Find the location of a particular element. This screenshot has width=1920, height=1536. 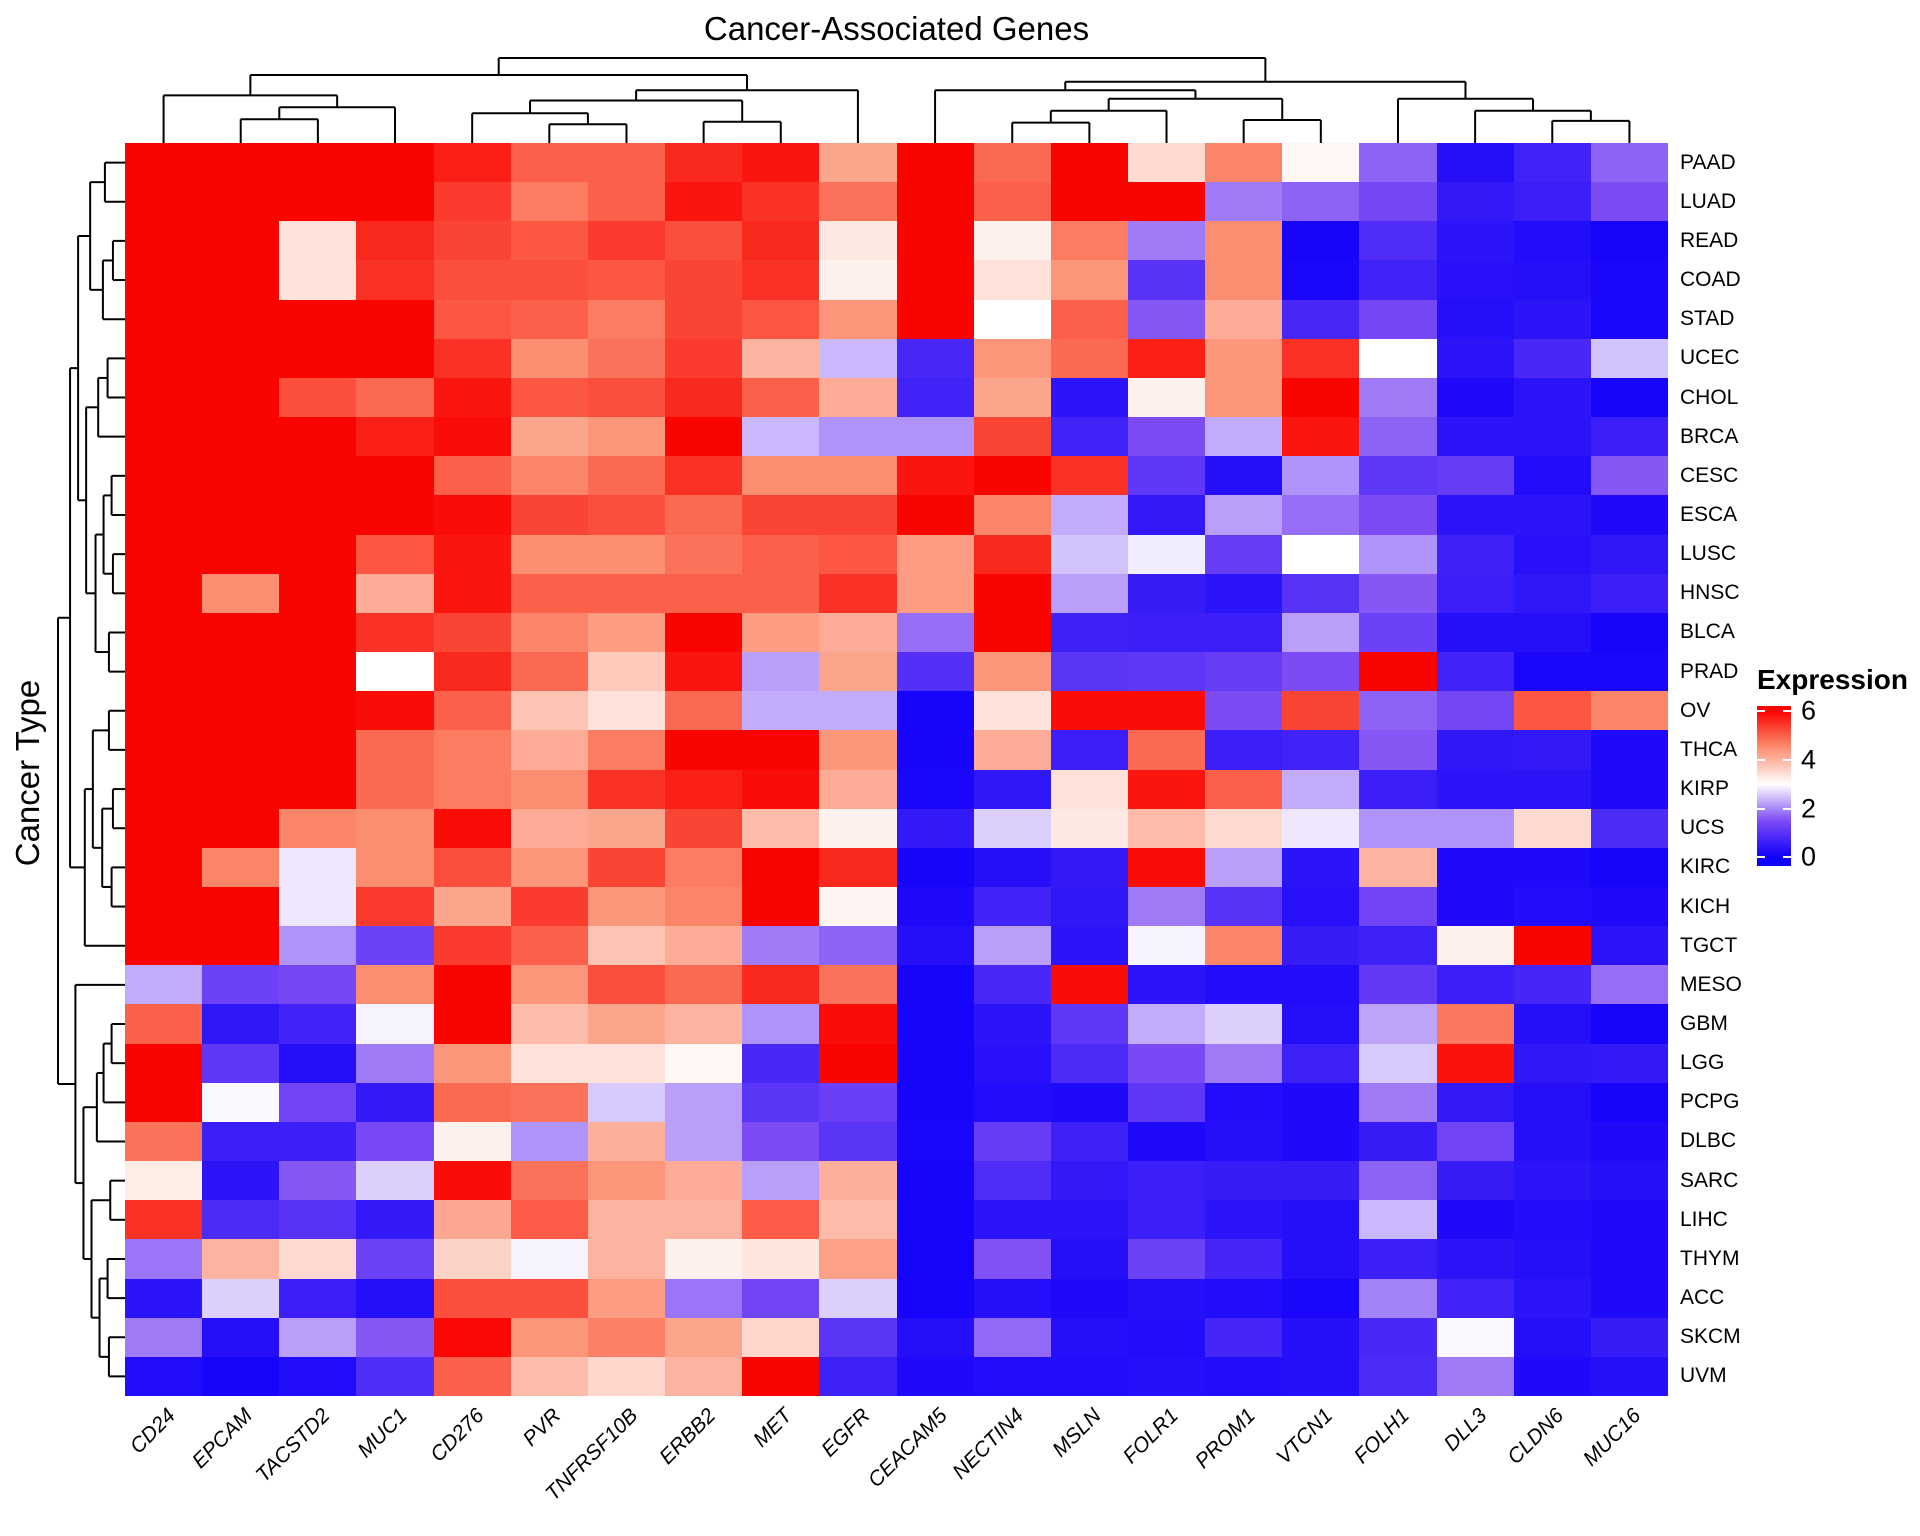

row-label: KICH is located at coordinates (1705, 906).